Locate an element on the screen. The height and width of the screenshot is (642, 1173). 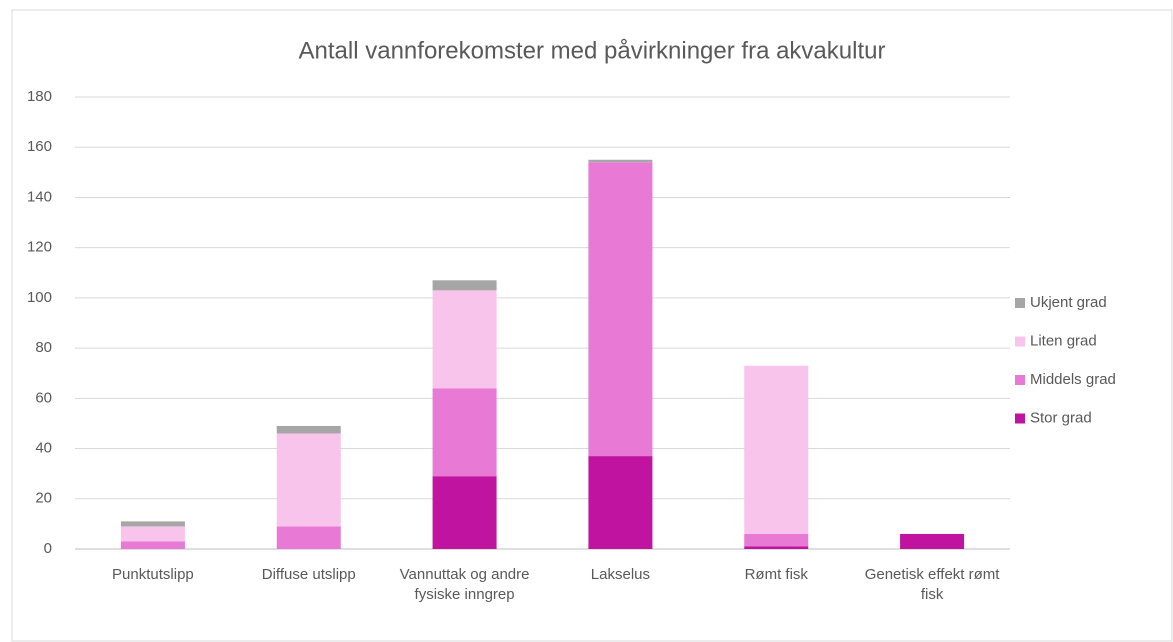
x-tick-label-box: Diffuse utslipp is located at coordinates (308, 574).